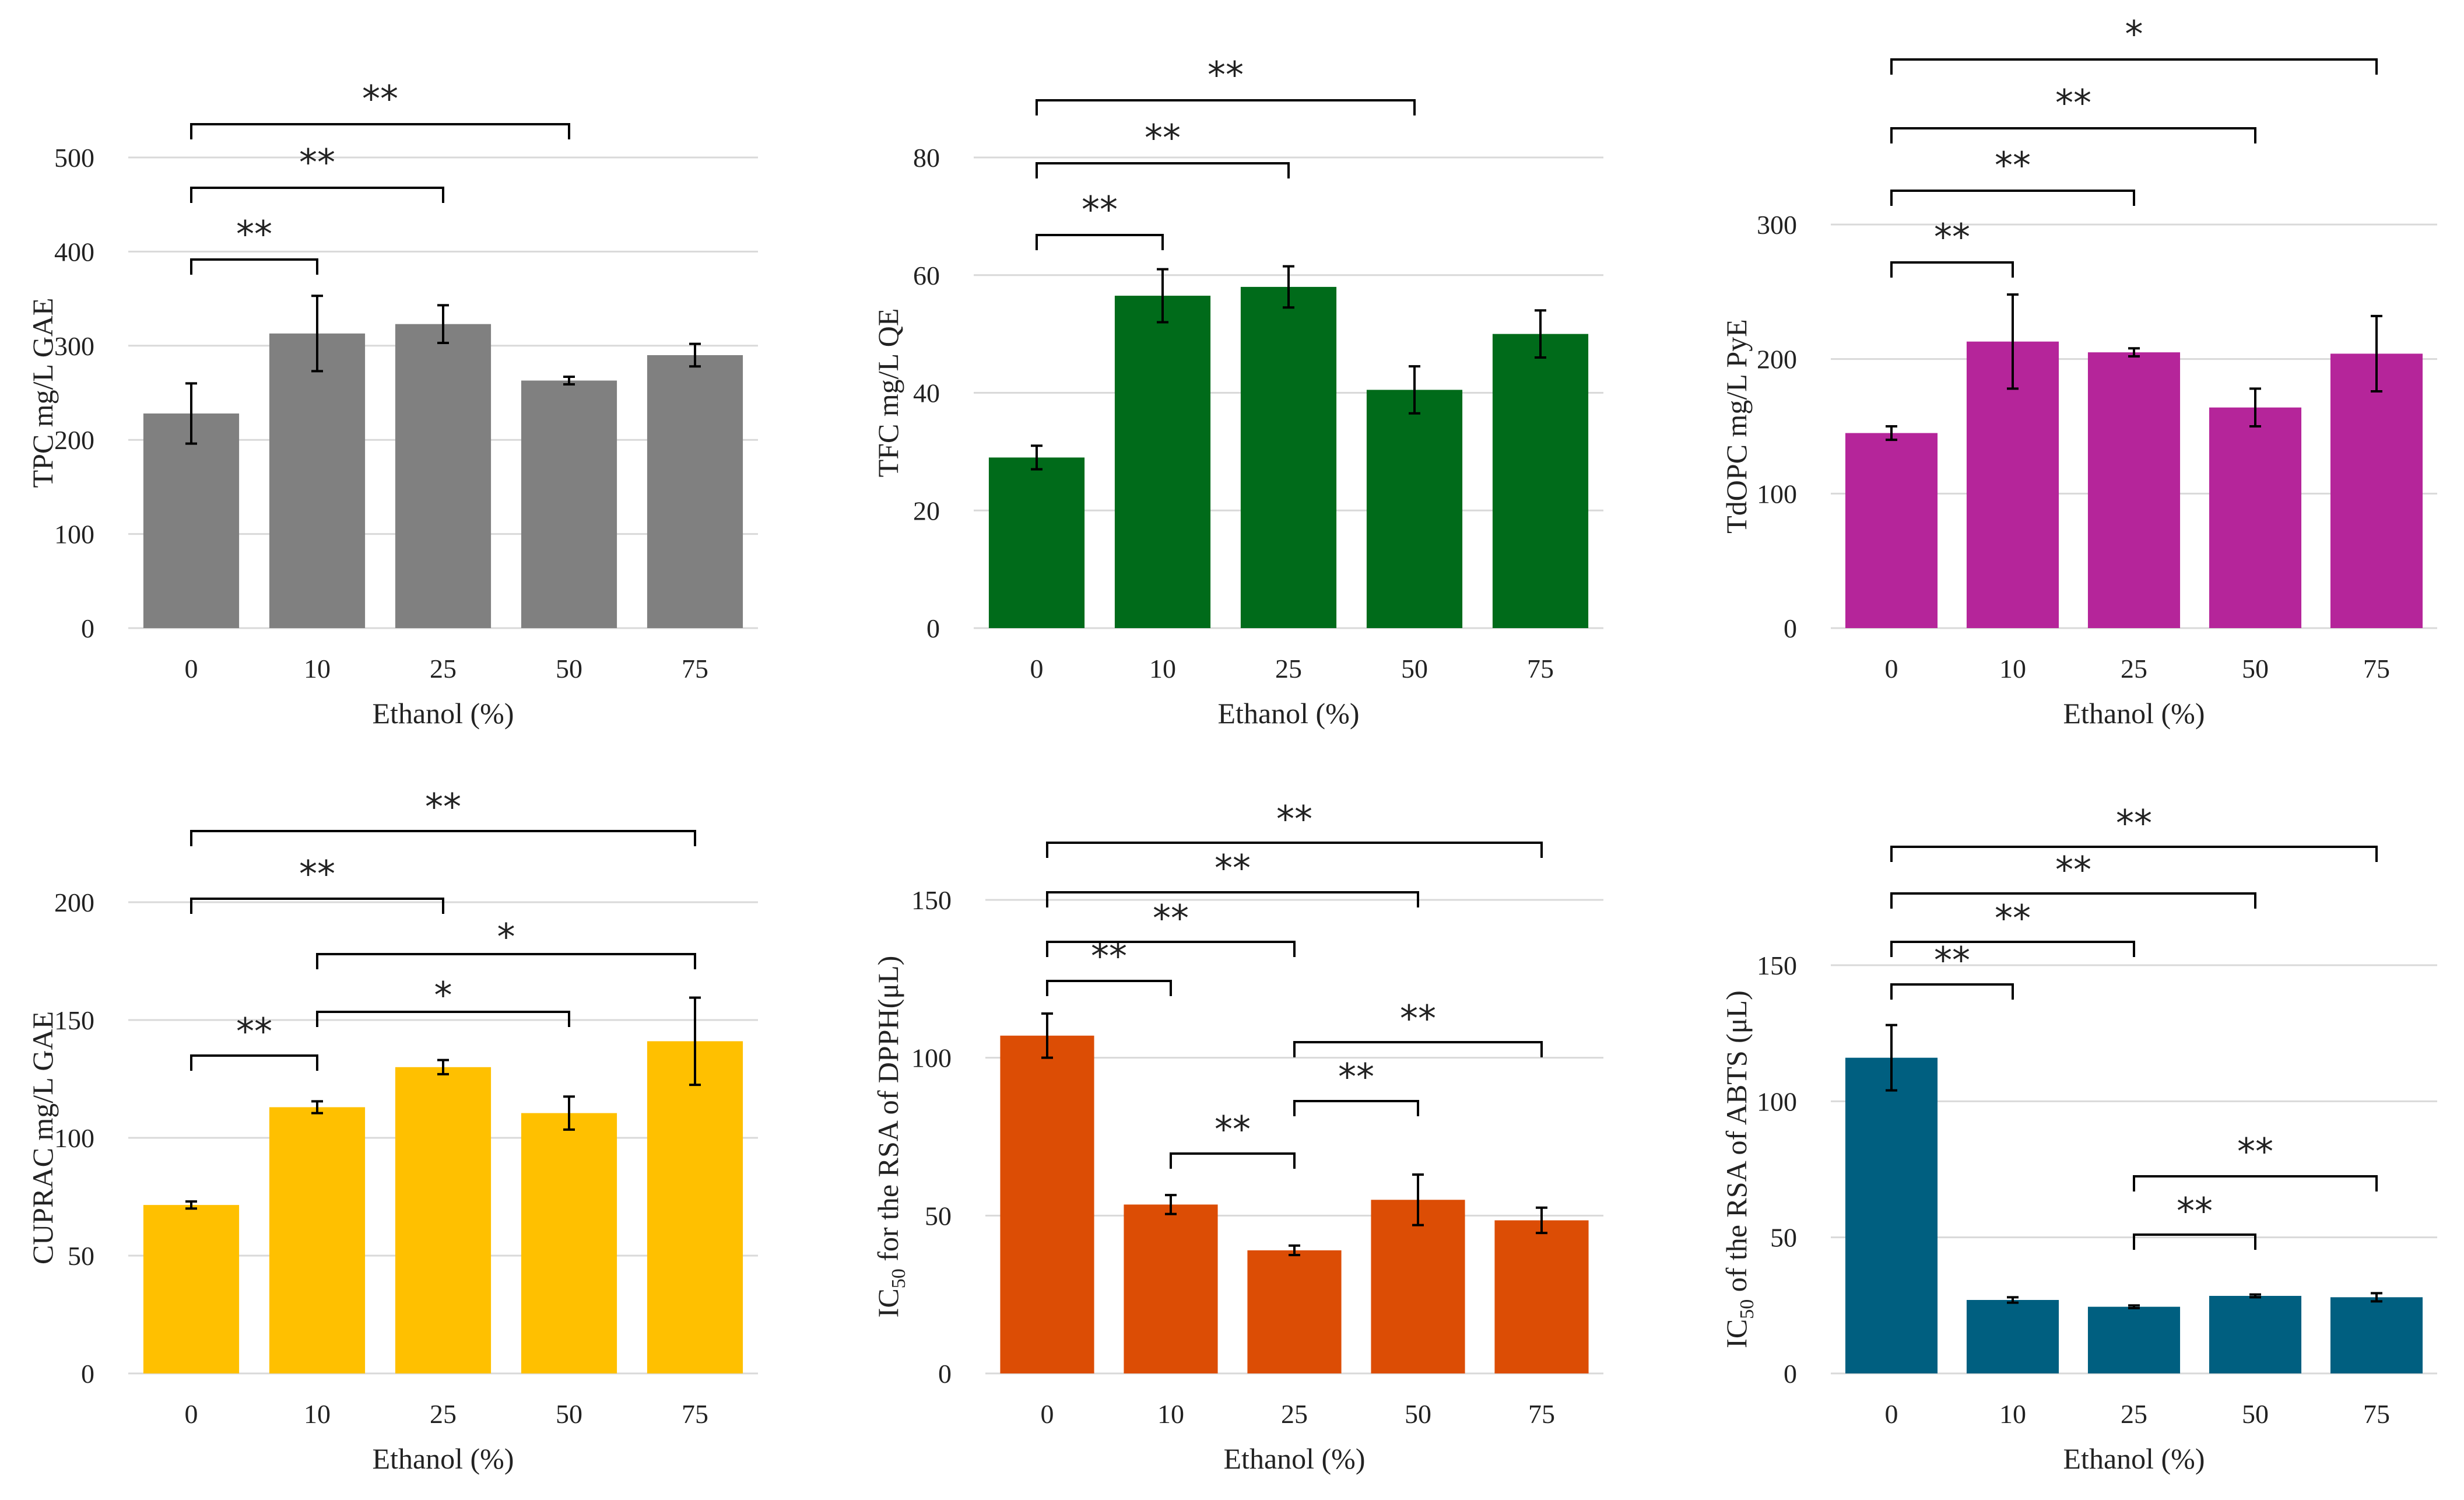  What do you see at coordinates (927, 510) in the screenshot?
I see `y-tick-label: 20` at bounding box center [927, 510].